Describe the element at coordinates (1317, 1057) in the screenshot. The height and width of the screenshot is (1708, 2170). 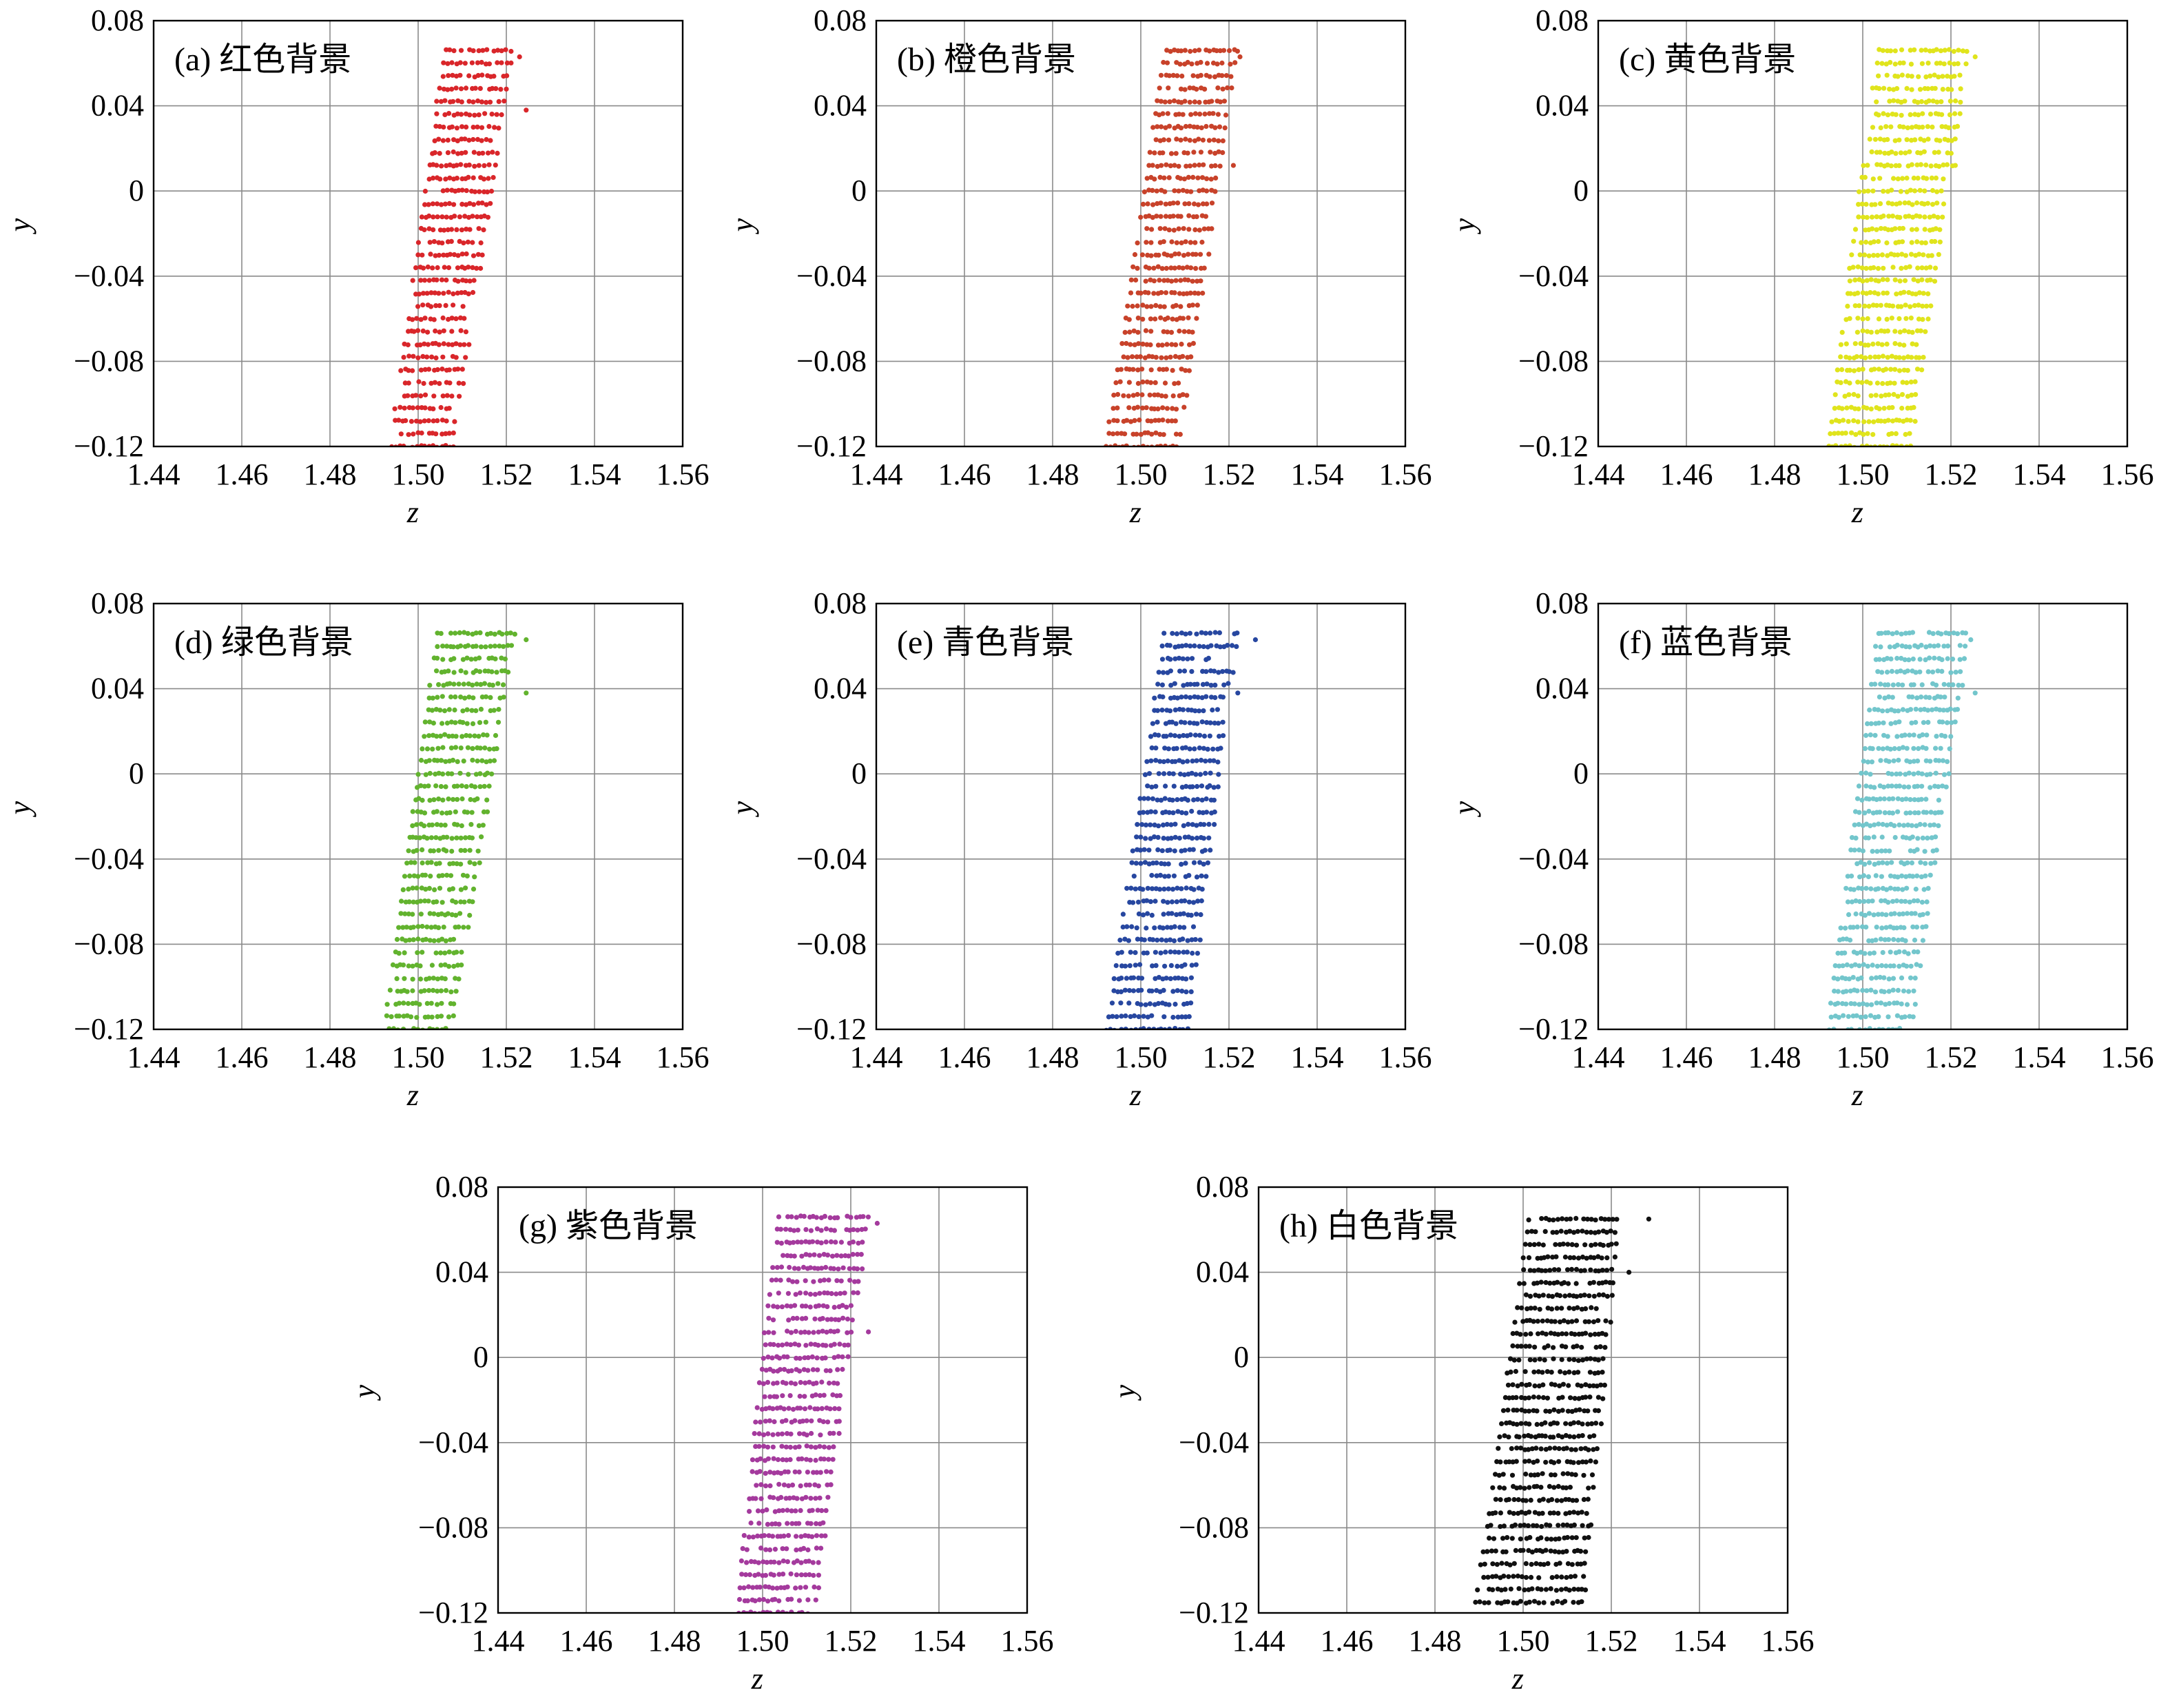
I see `x-tick-label: 1.54` at that location.